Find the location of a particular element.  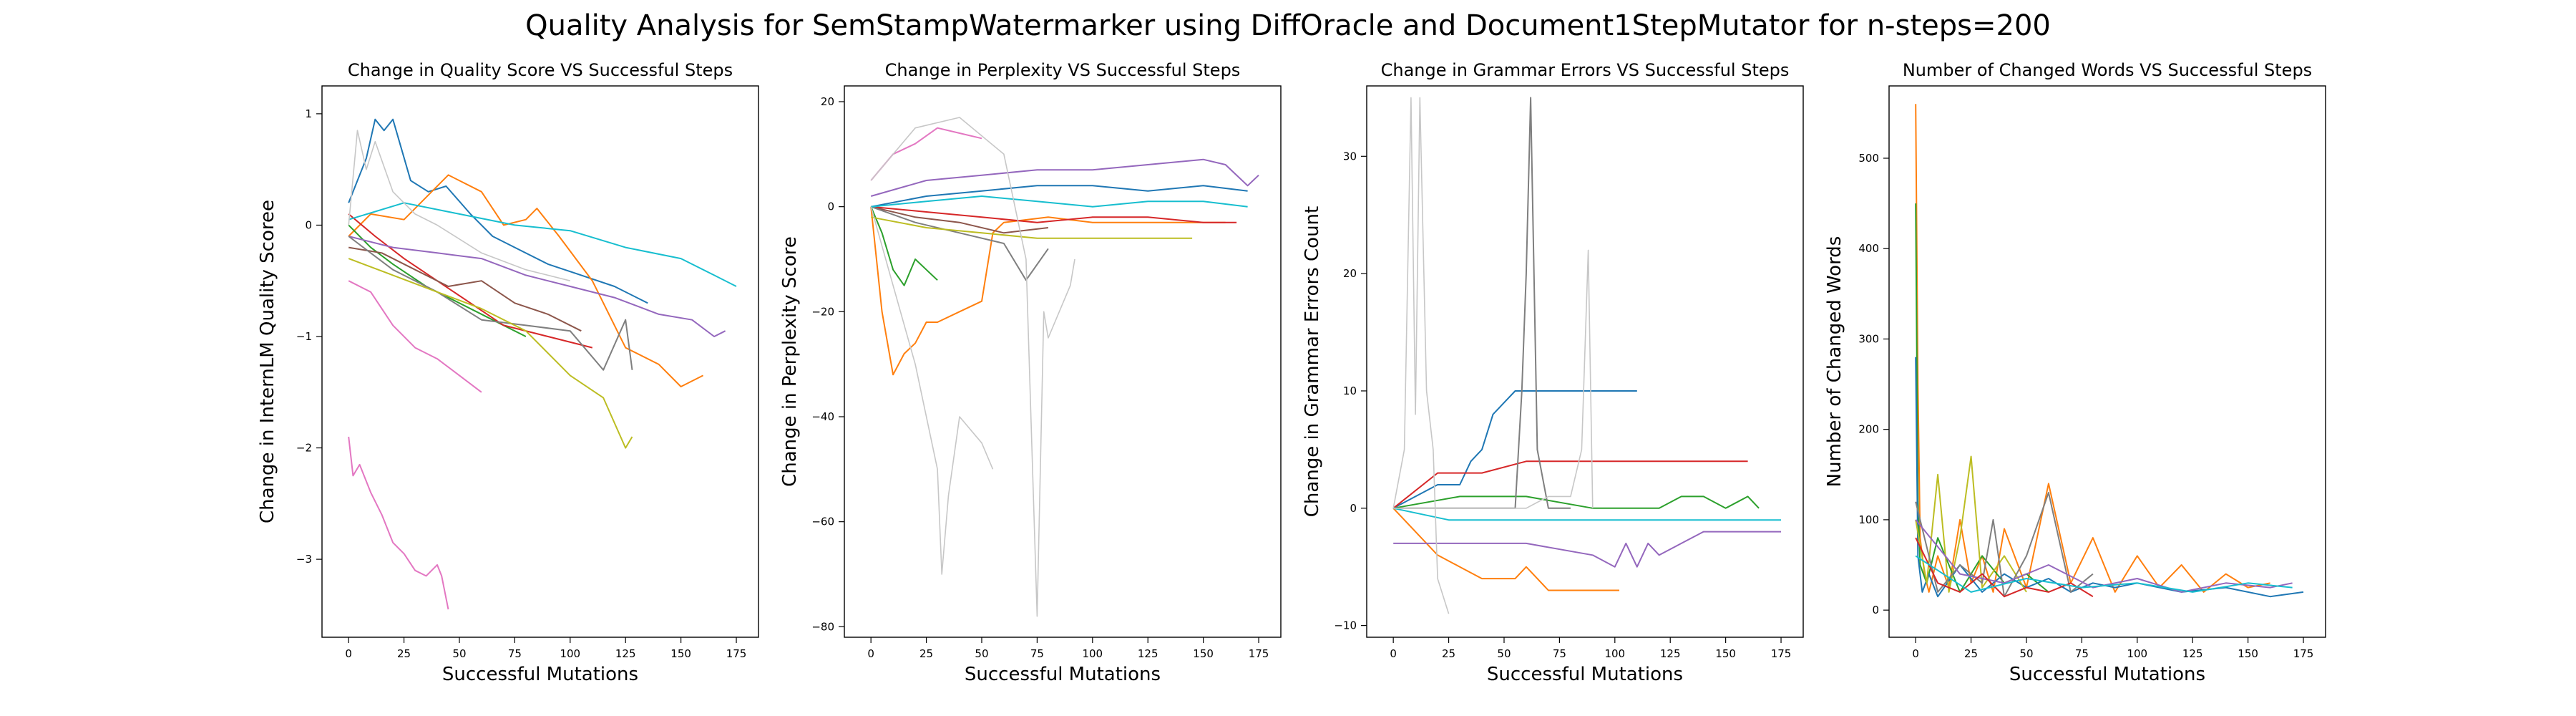

y-tick-label: −3 is located at coordinates (304, 559).